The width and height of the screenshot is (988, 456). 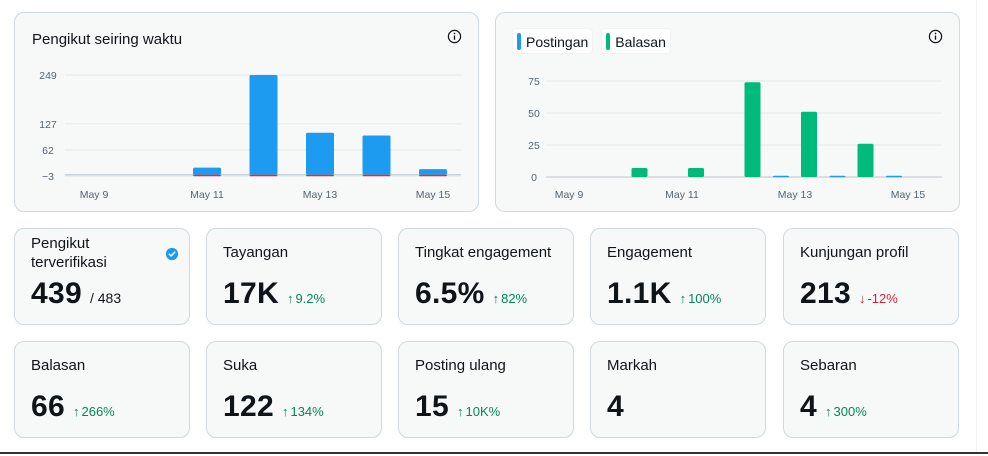 What do you see at coordinates (678, 276) in the screenshot?
I see `stat-card-engagements: Engagement 1.1K ↑ 100%` at bounding box center [678, 276].